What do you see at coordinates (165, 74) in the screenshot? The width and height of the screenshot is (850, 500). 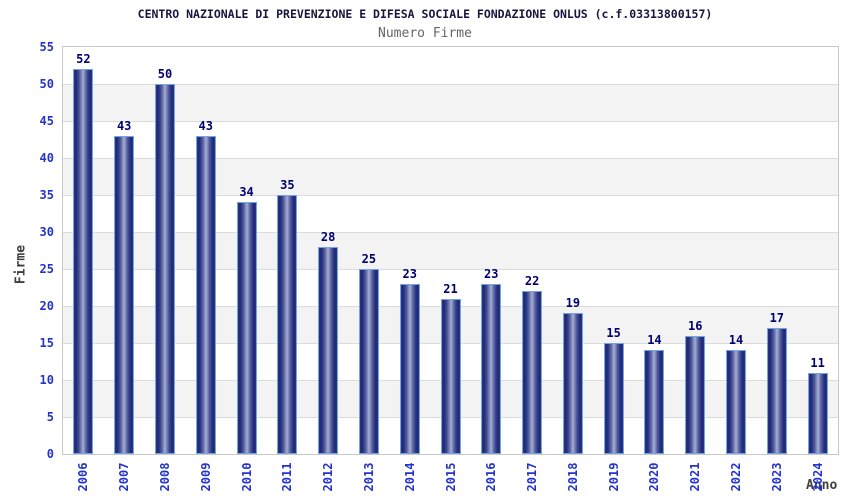 I see `bar-value-label: 50` at bounding box center [165, 74].